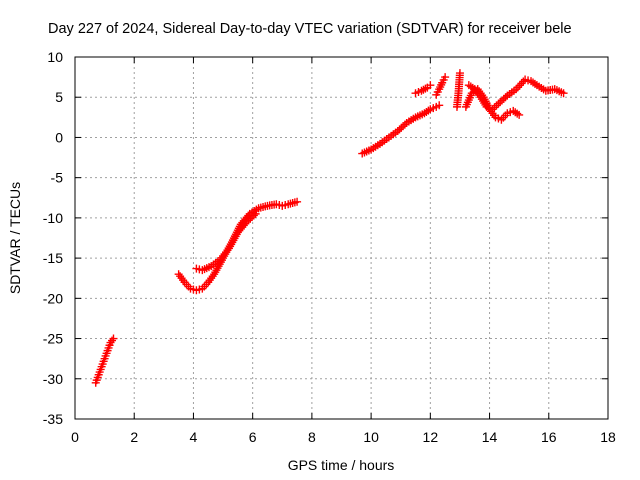 Image resolution: width=640 pixels, height=480 pixels. I want to click on x-tick-label: 10, so click(371, 437).